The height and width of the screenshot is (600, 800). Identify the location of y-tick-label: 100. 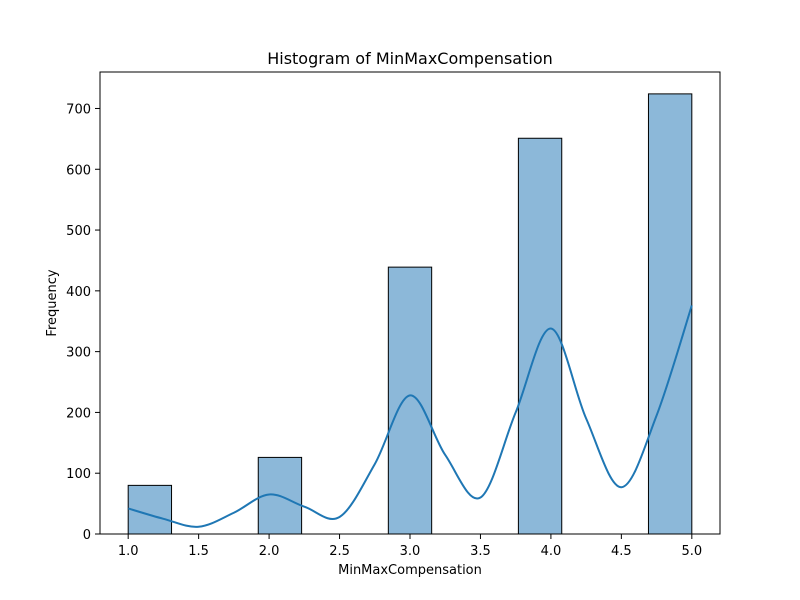
(78, 474).